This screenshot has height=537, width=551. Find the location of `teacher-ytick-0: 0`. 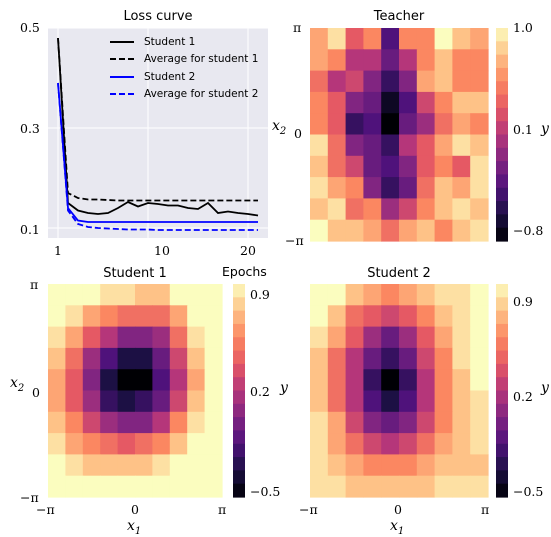

teacher-ytick-0: 0 is located at coordinates (298, 133).